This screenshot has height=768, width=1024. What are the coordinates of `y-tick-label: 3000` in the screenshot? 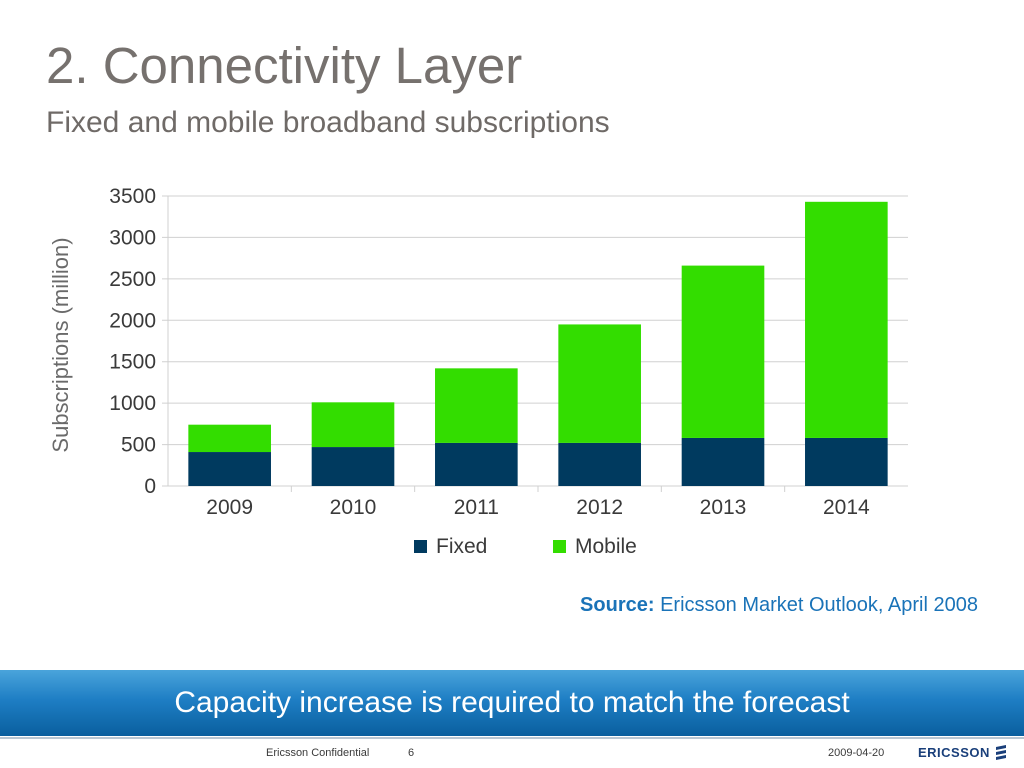 It's located at (132, 237).